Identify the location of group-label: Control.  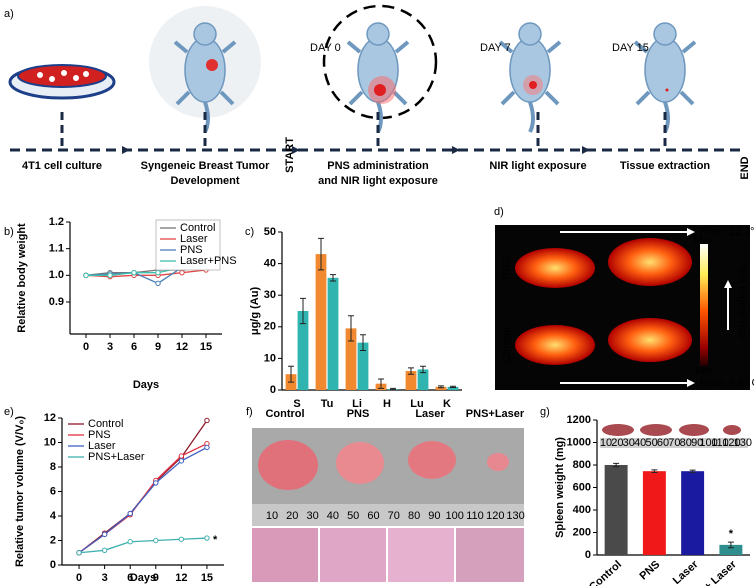
(284, 414).